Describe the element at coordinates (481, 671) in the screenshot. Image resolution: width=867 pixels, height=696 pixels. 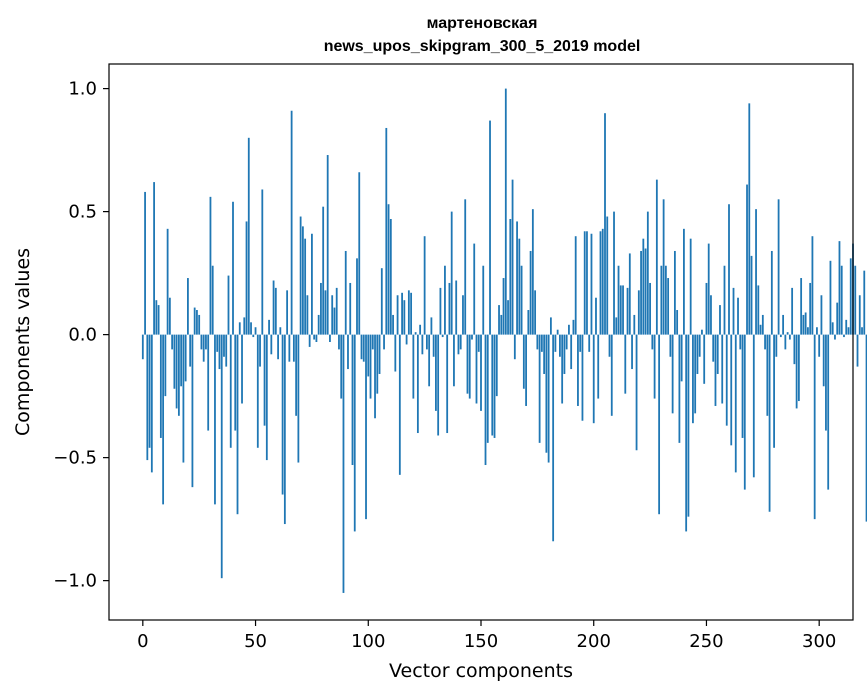
I see `x-axis-label: Vector components` at that location.